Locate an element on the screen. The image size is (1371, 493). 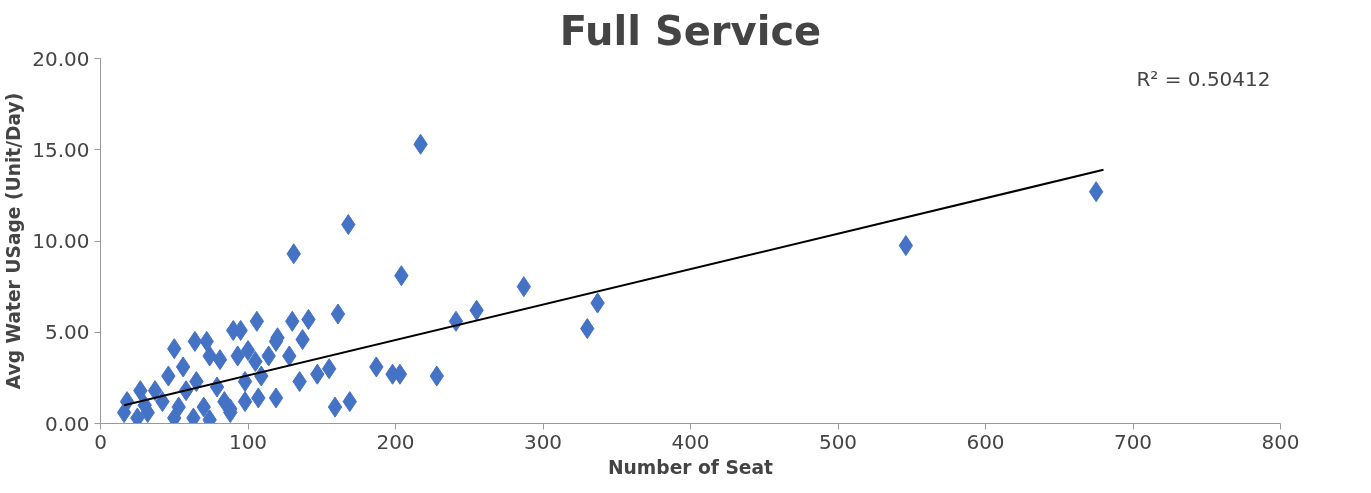
y-axis-title: Avg Water USage (Unit/Day) is located at coordinates (14, 241).